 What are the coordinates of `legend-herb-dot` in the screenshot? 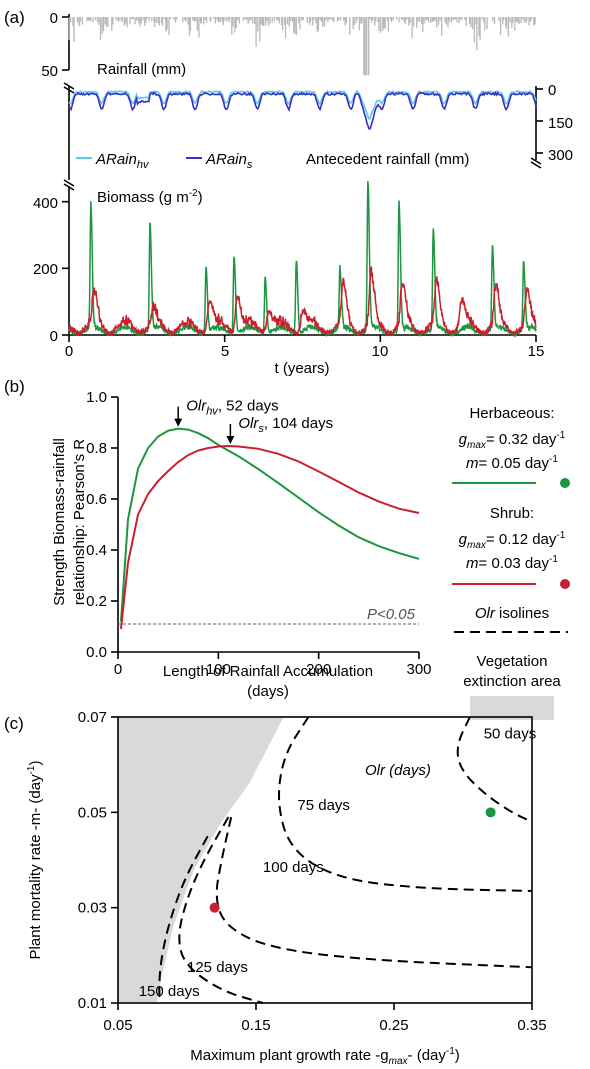 It's located at (565, 483).